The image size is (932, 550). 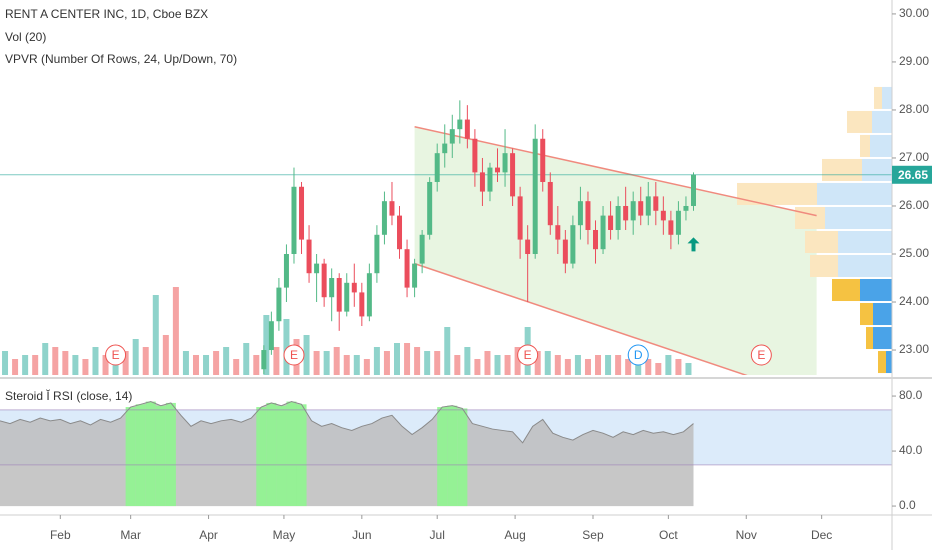 What do you see at coordinates (668, 535) in the screenshot?
I see `x-tick-label: Oct` at bounding box center [668, 535].